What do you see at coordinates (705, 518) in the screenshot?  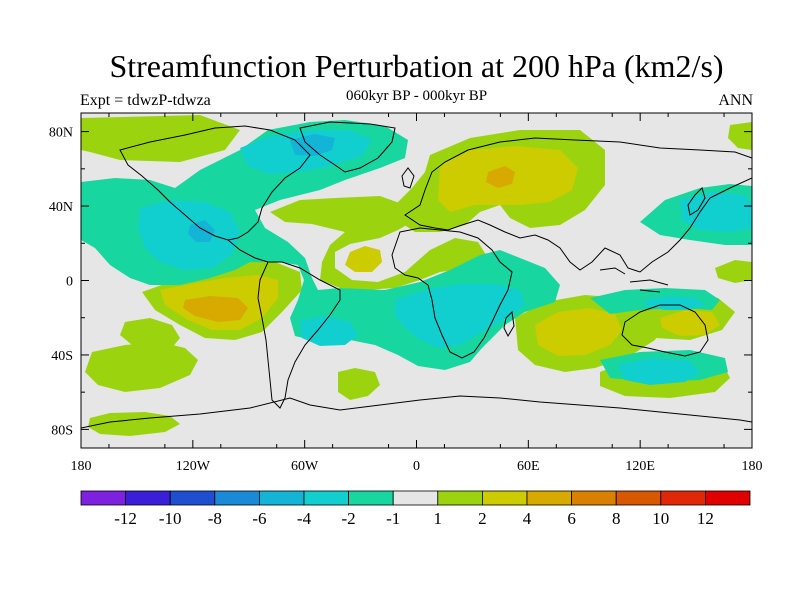 I see `colorbar-label: 12` at bounding box center [705, 518].